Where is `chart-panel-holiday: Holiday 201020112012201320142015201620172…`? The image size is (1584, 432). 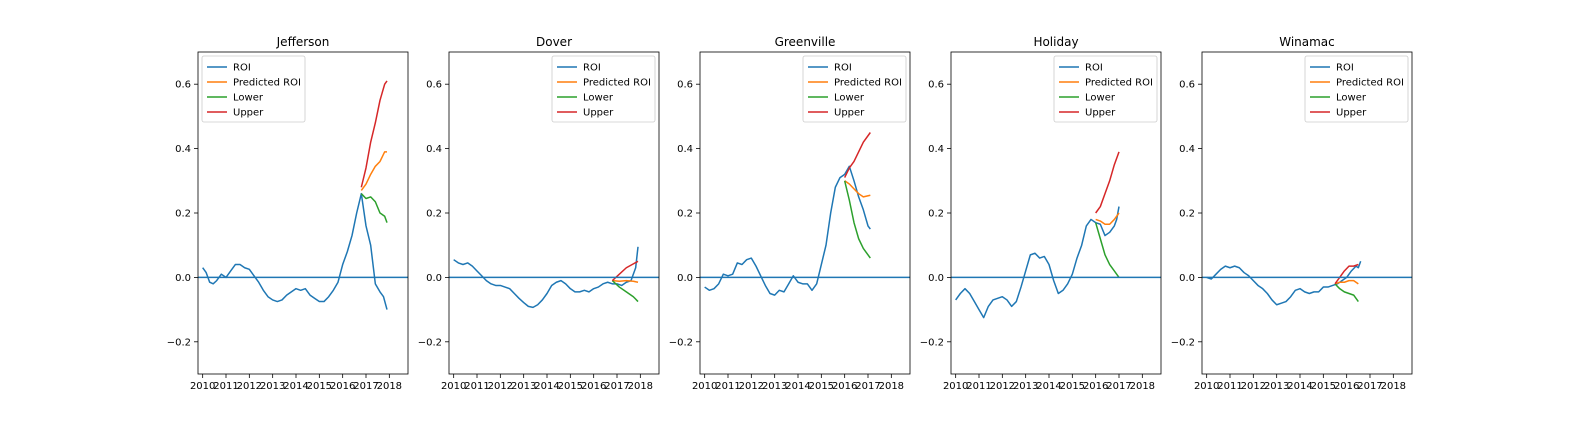 chart-panel-holiday: Holiday 201020112012201320142015201620172… is located at coordinates (1041, 213).